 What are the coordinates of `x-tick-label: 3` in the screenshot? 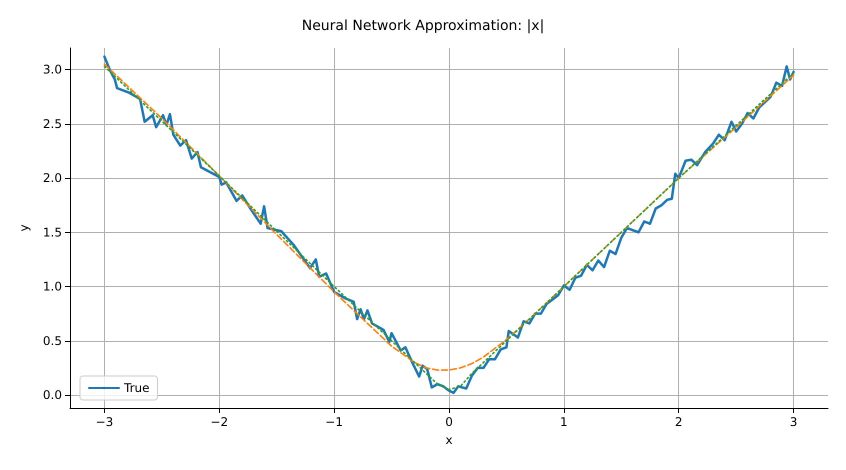 It's located at (794, 422).